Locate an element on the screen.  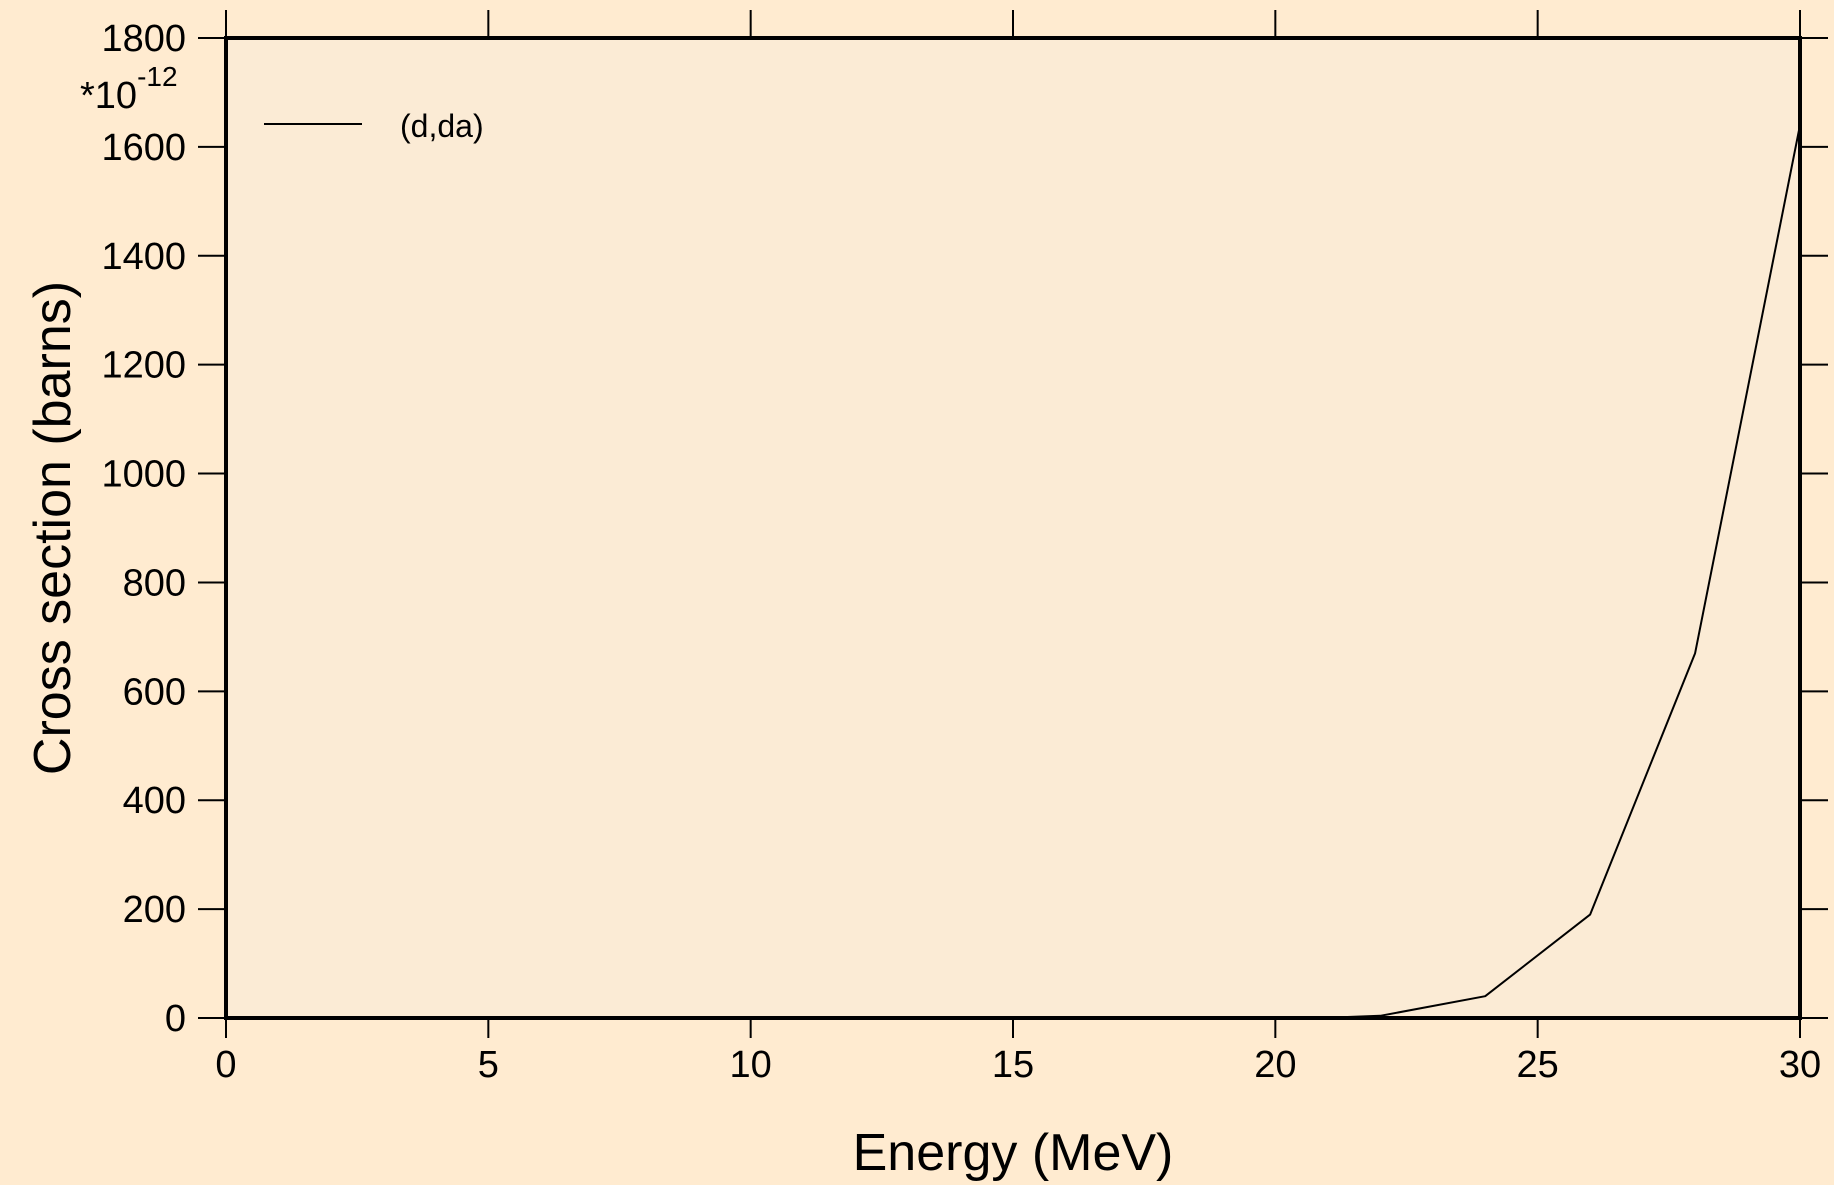
x-tick-label: 15 is located at coordinates (1013, 1065).